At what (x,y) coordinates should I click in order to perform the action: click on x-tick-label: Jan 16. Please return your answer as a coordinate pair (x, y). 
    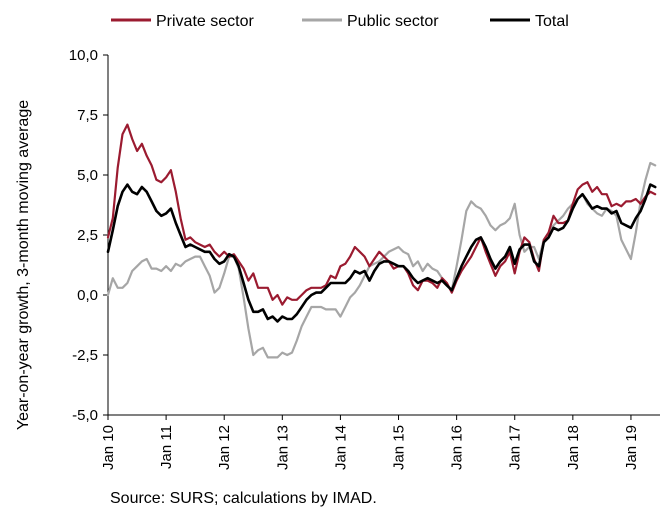
    Looking at the image, I should click on (457, 447).